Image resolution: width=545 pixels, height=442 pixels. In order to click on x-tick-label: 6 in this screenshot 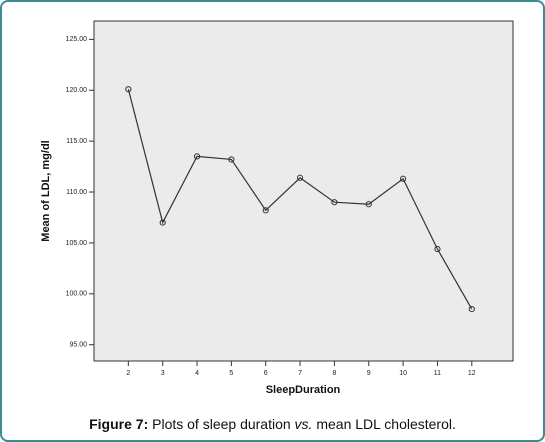, I will do `click(266, 373)`.